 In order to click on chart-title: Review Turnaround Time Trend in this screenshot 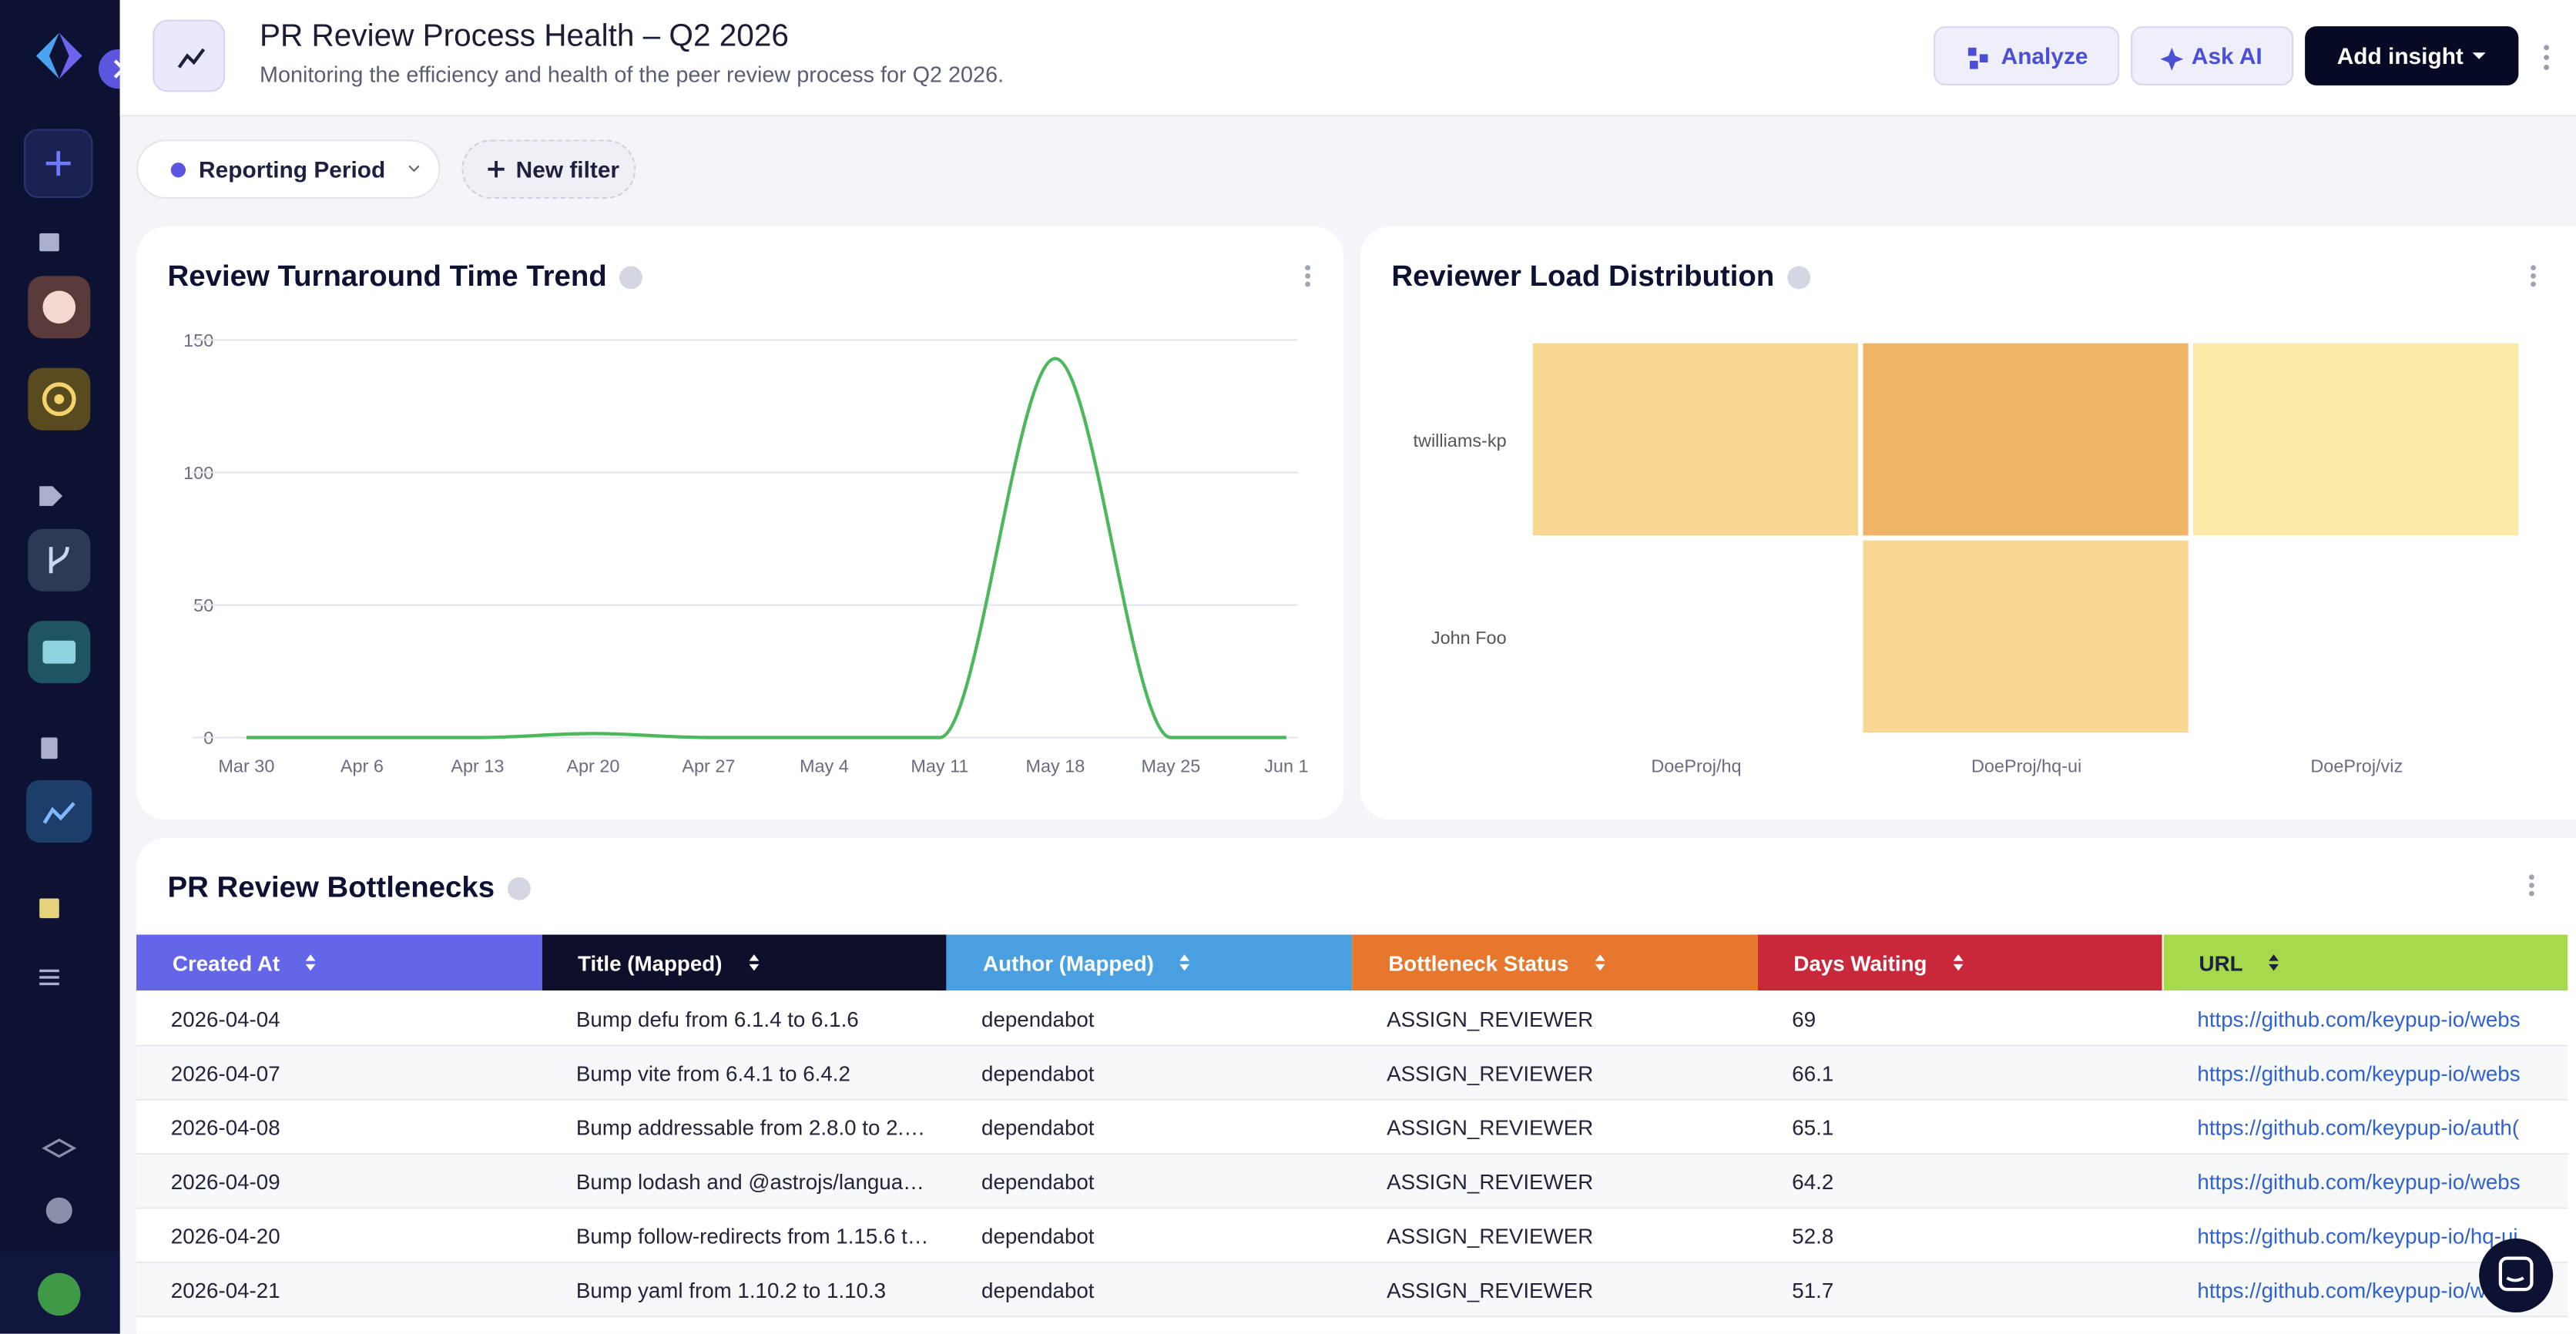, I will do `click(405, 277)`.